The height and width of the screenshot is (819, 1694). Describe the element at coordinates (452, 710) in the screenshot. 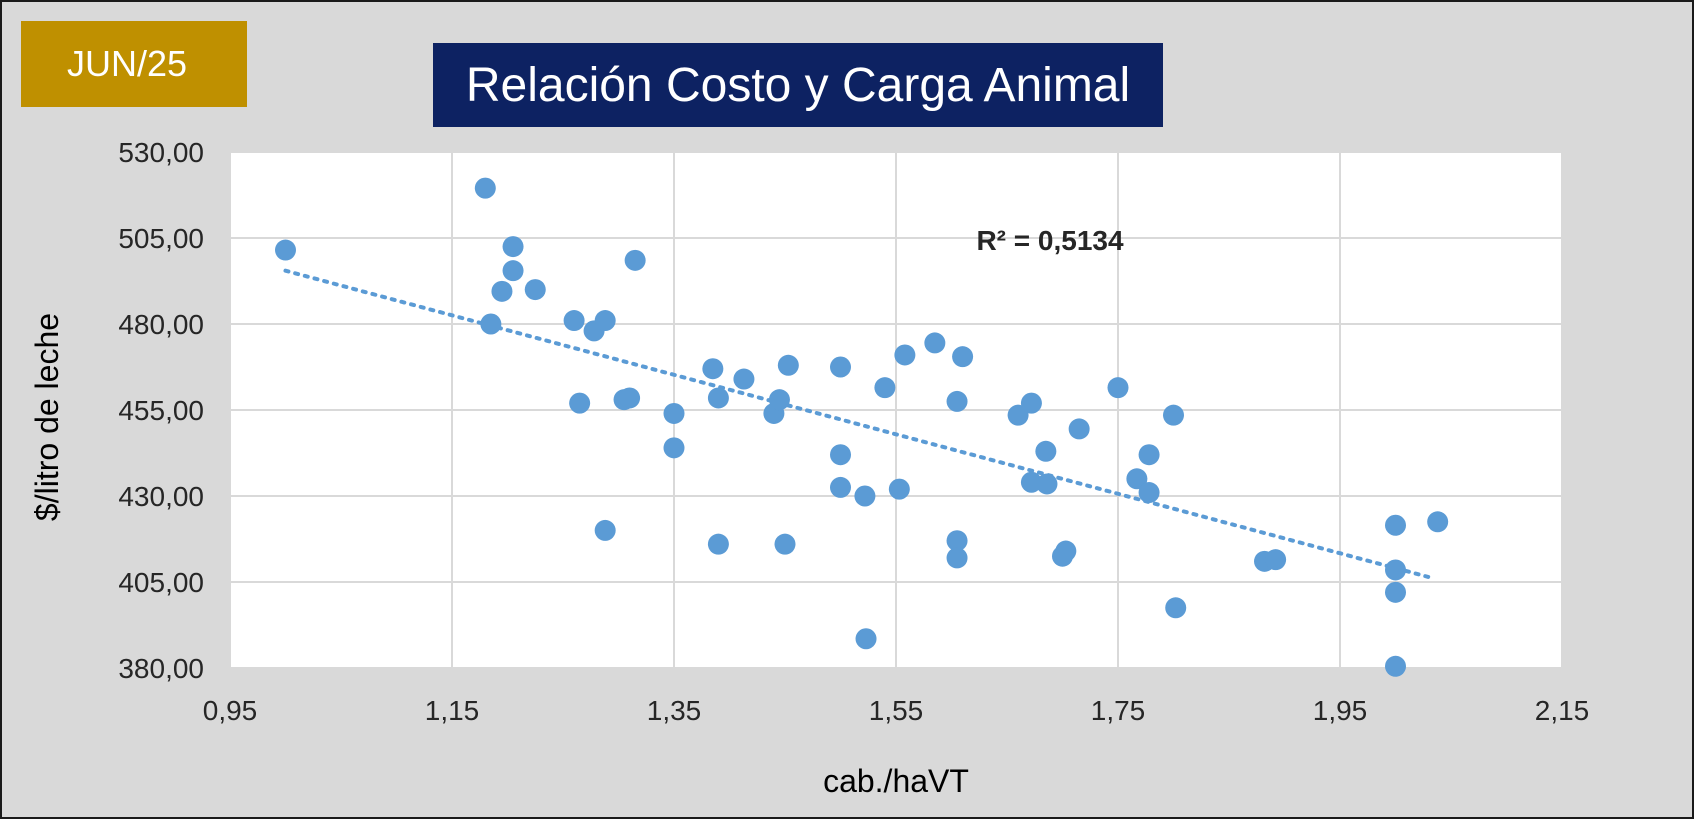

I see `x-tick-label: 1,15` at that location.